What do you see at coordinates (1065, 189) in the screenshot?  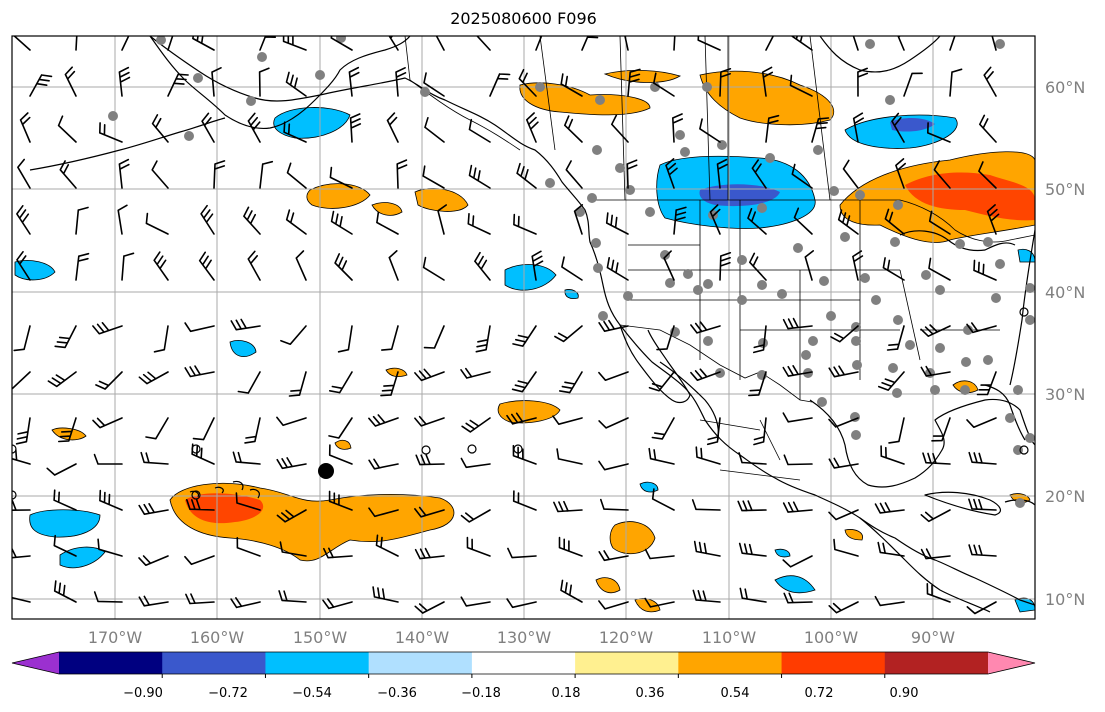 I see `lat-label-50n: 50°N` at bounding box center [1065, 189].